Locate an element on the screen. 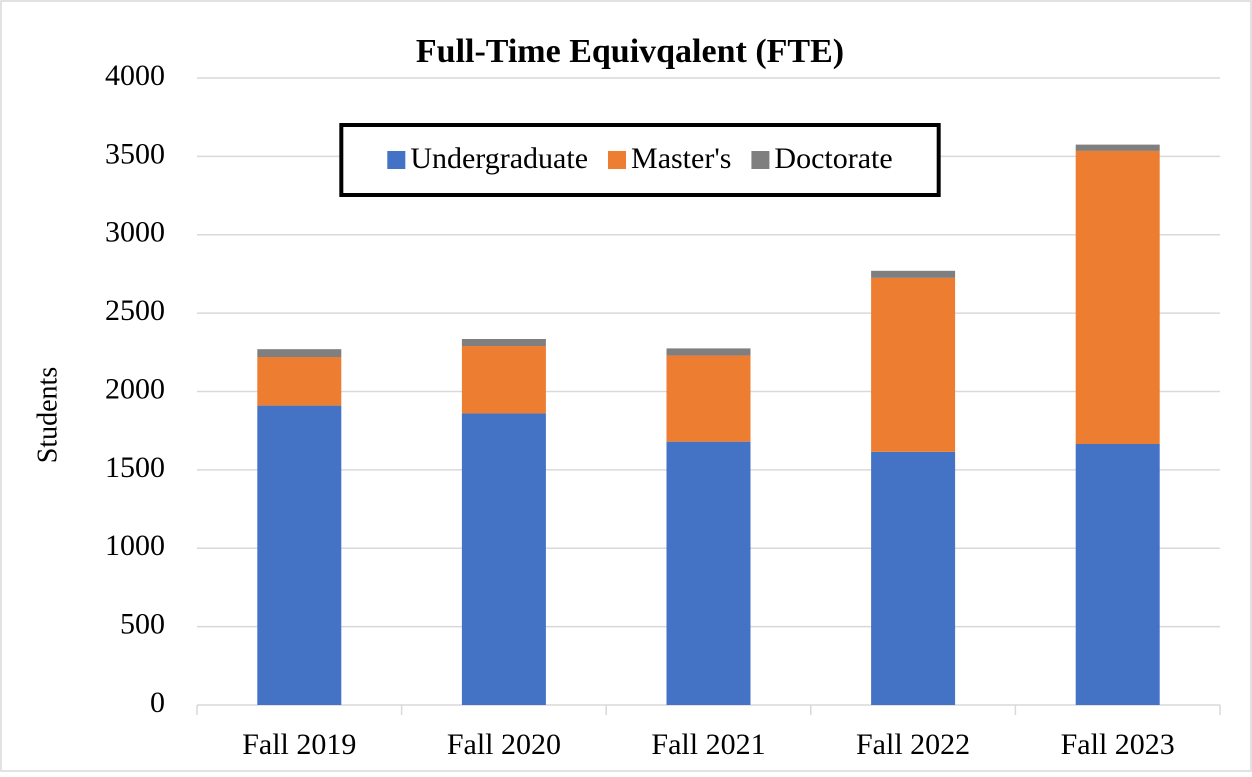 This screenshot has width=1252, height=777. y-tick-label: 4000 is located at coordinates (135, 75).